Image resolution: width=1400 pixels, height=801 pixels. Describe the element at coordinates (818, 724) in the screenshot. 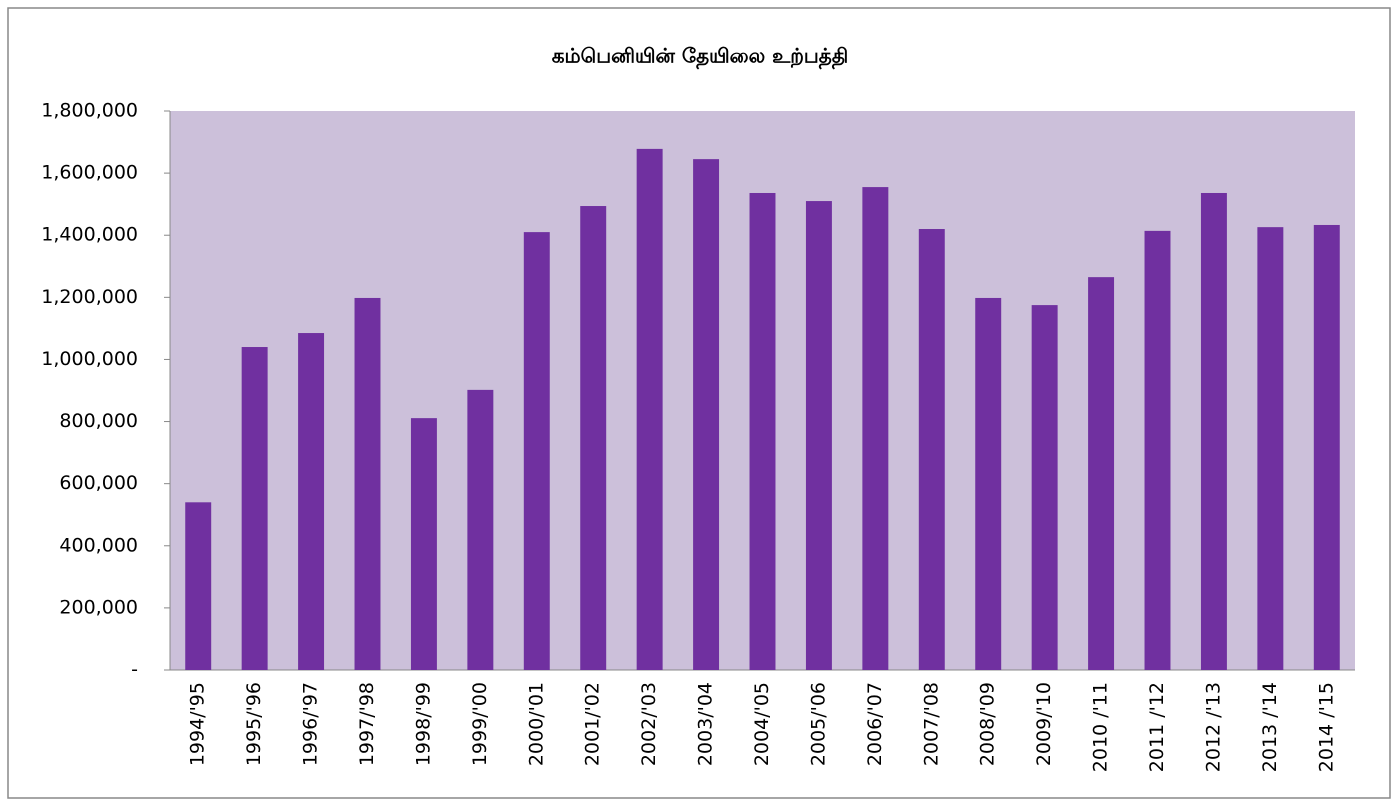

I see `x-tick-label: 2005/'06` at that location.